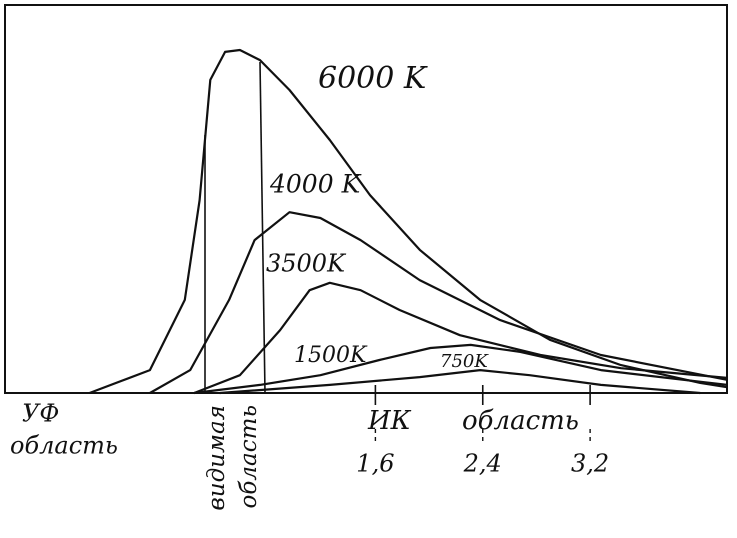 The image size is (737, 538). Describe the element at coordinates (375, 464) in the screenshot. I see `x-tick-label: 1,6` at that location.